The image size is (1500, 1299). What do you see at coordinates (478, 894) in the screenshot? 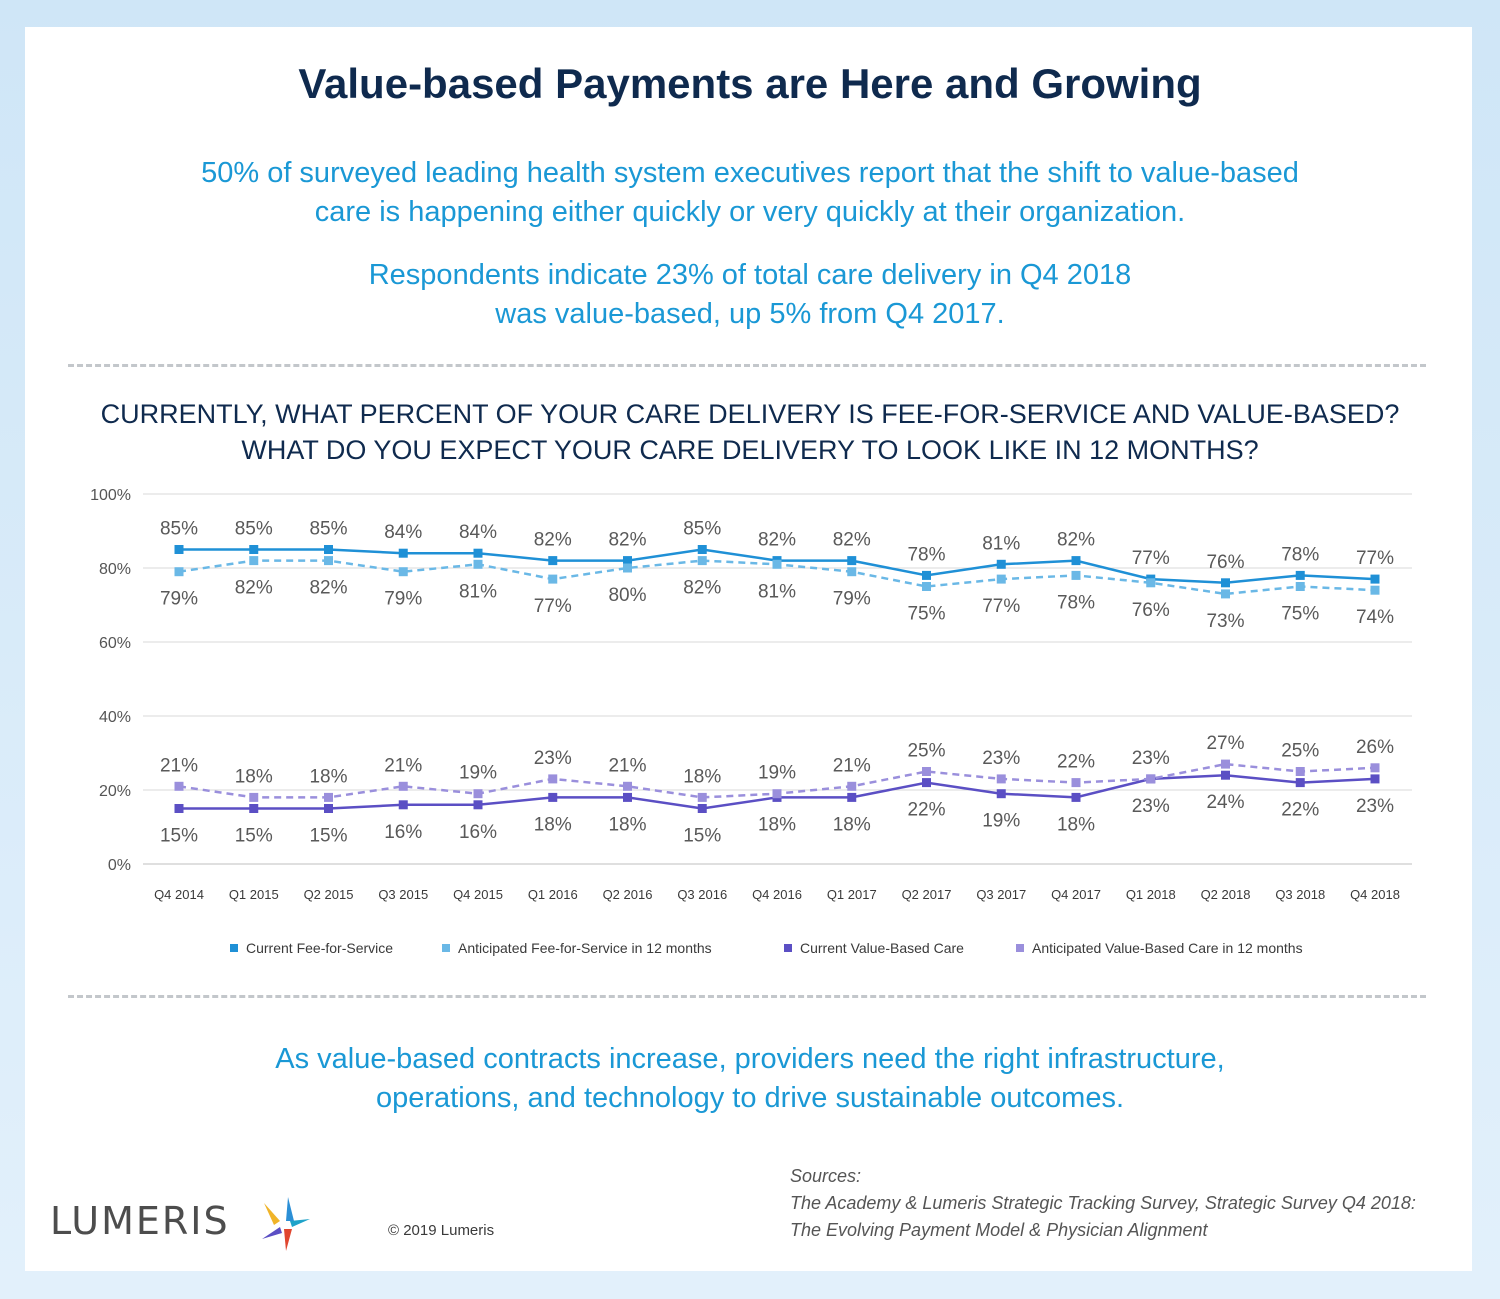
I see `x-tick-label: Q4 2015` at bounding box center [478, 894].